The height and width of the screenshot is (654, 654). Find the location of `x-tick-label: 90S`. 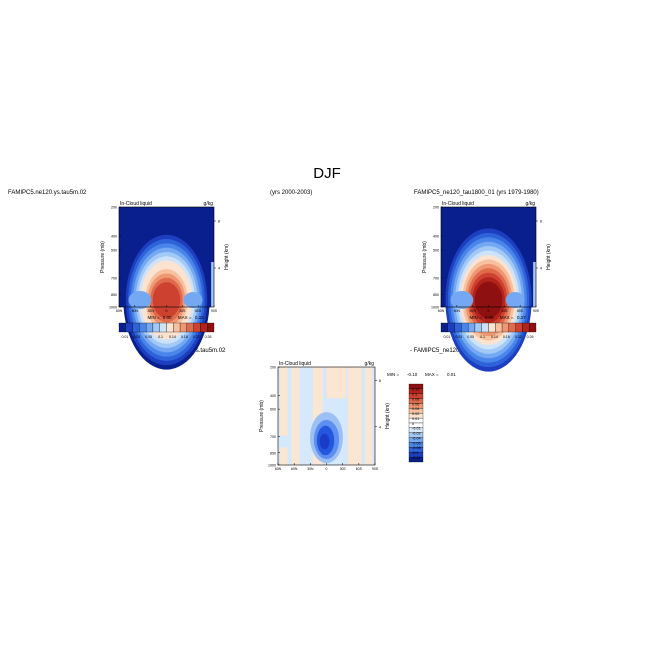

x-tick-label: 90S is located at coordinates (214, 311).